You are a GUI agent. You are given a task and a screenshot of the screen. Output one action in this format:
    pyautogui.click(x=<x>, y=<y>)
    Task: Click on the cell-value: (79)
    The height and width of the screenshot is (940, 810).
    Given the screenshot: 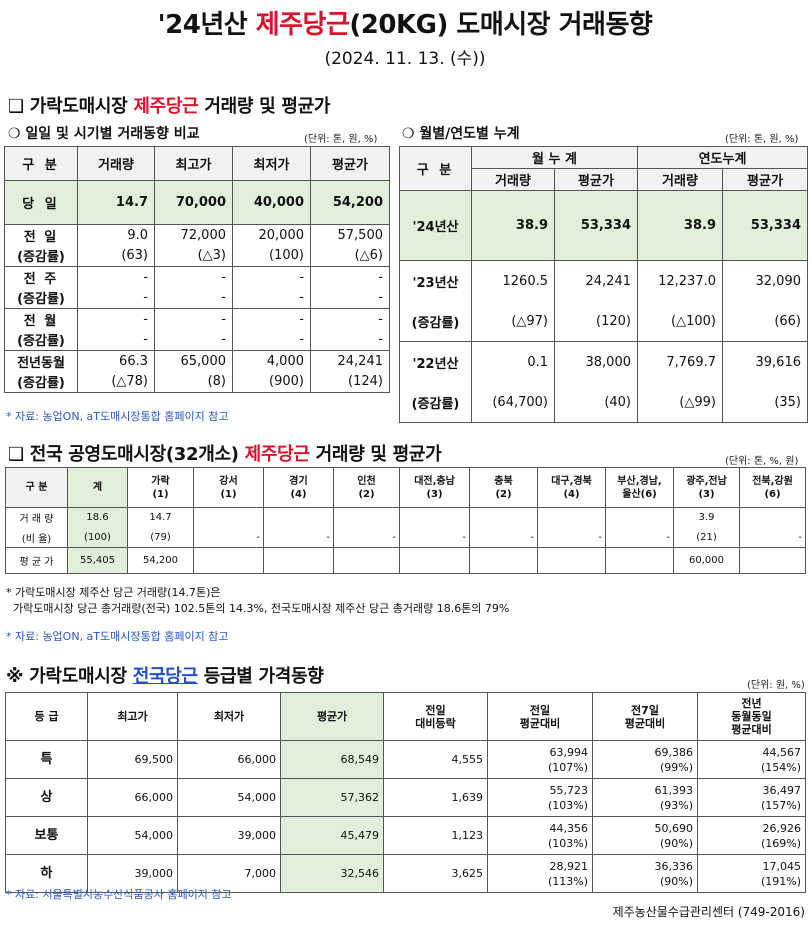 What is the action you would take?
    pyautogui.click(x=160, y=537)
    